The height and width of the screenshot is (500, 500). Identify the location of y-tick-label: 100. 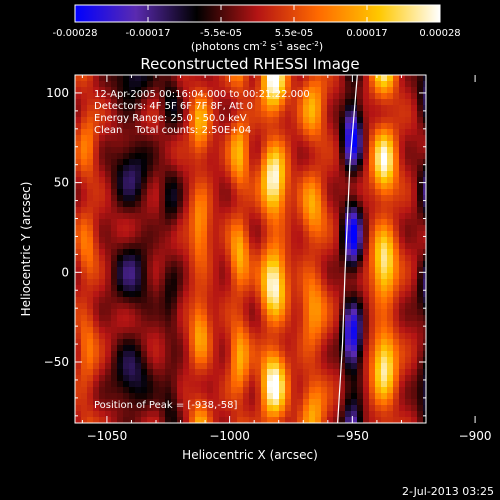
(57, 93).